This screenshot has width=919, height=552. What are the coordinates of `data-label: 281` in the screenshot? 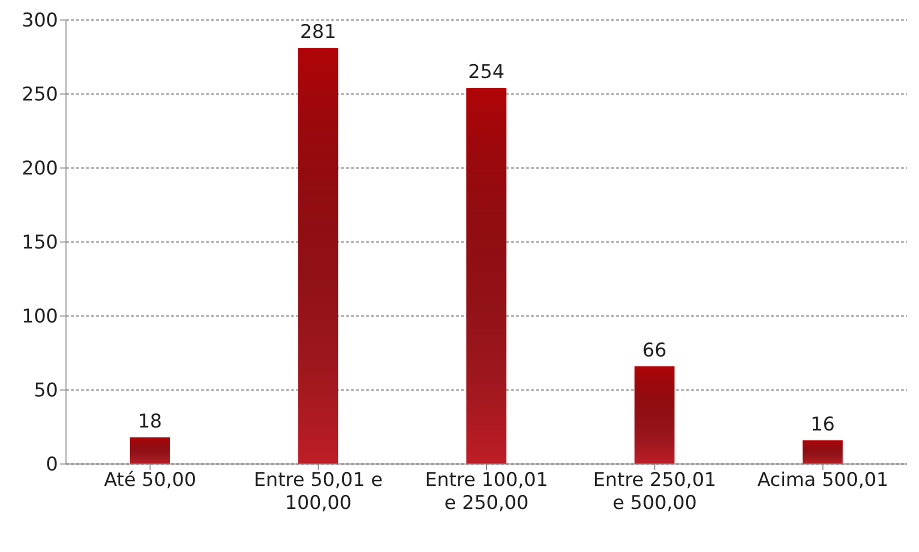 It's located at (318, 32).